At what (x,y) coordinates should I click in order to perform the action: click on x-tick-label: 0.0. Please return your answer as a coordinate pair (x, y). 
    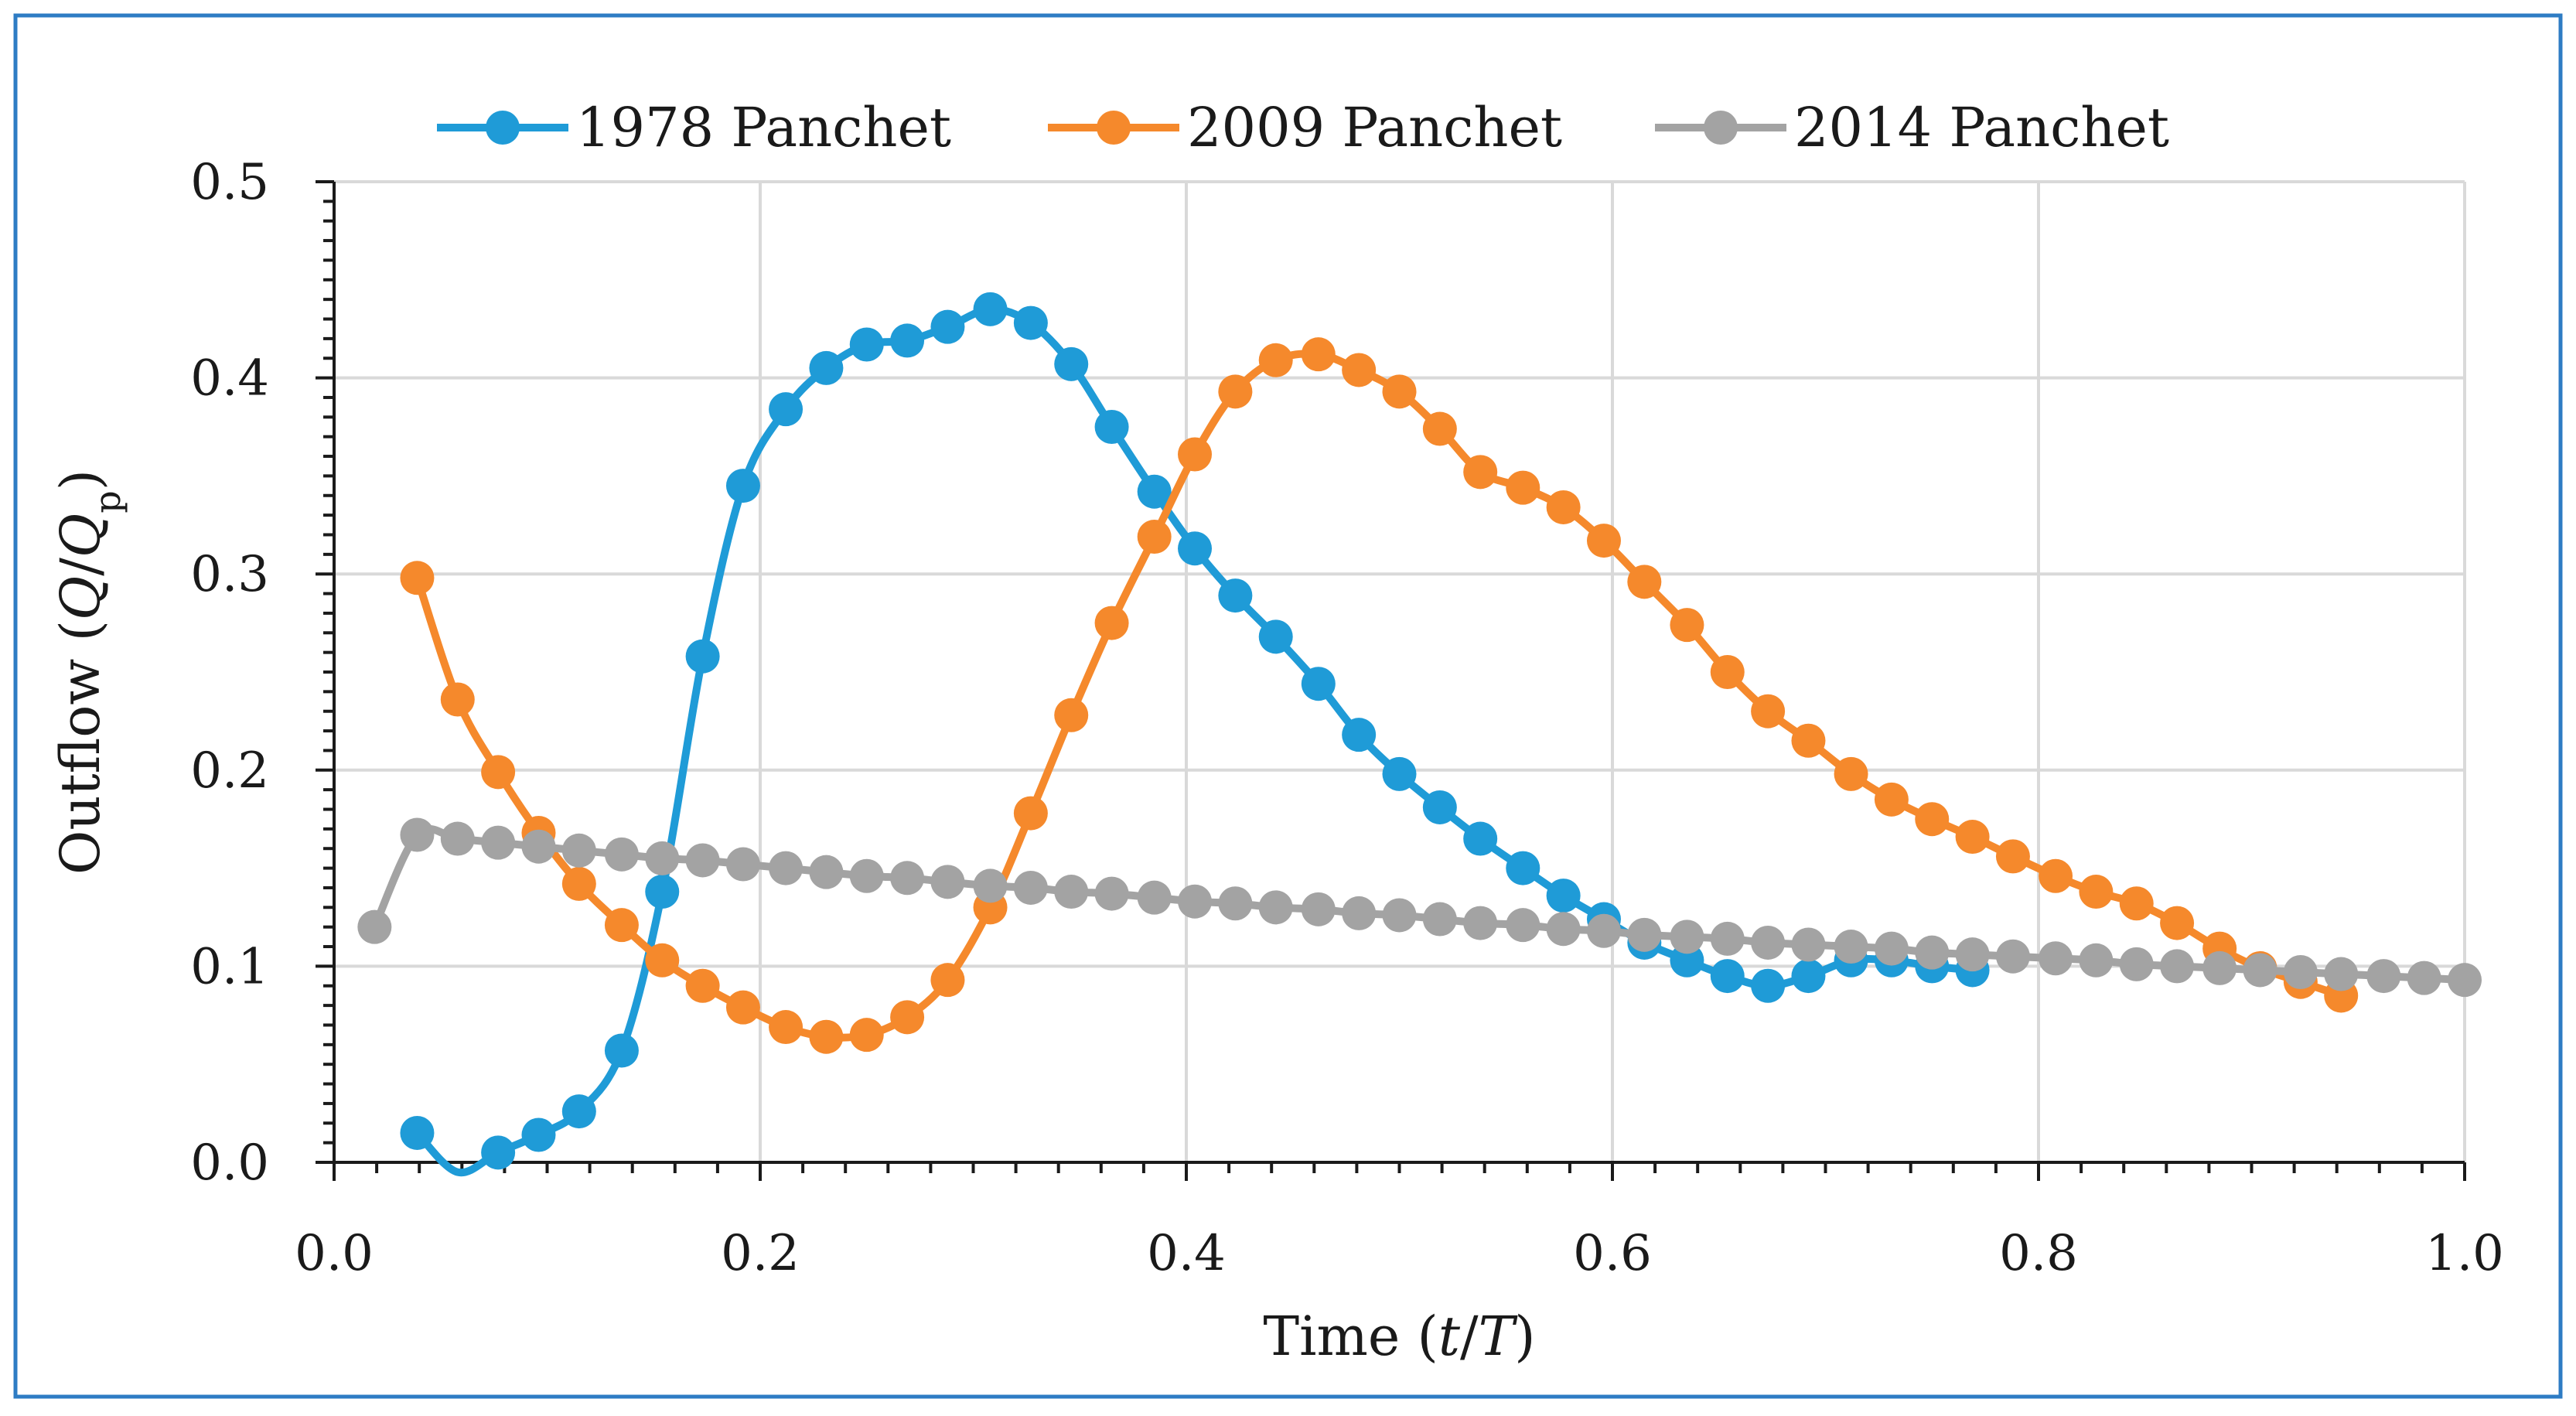
    Looking at the image, I should click on (335, 1253).